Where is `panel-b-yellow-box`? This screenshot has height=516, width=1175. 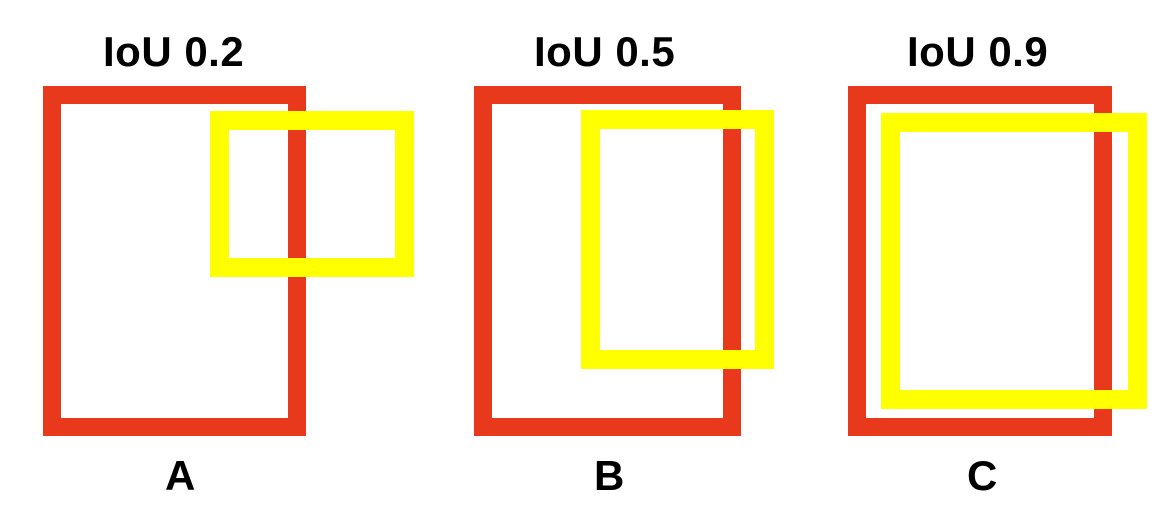 panel-b-yellow-box is located at coordinates (677, 239).